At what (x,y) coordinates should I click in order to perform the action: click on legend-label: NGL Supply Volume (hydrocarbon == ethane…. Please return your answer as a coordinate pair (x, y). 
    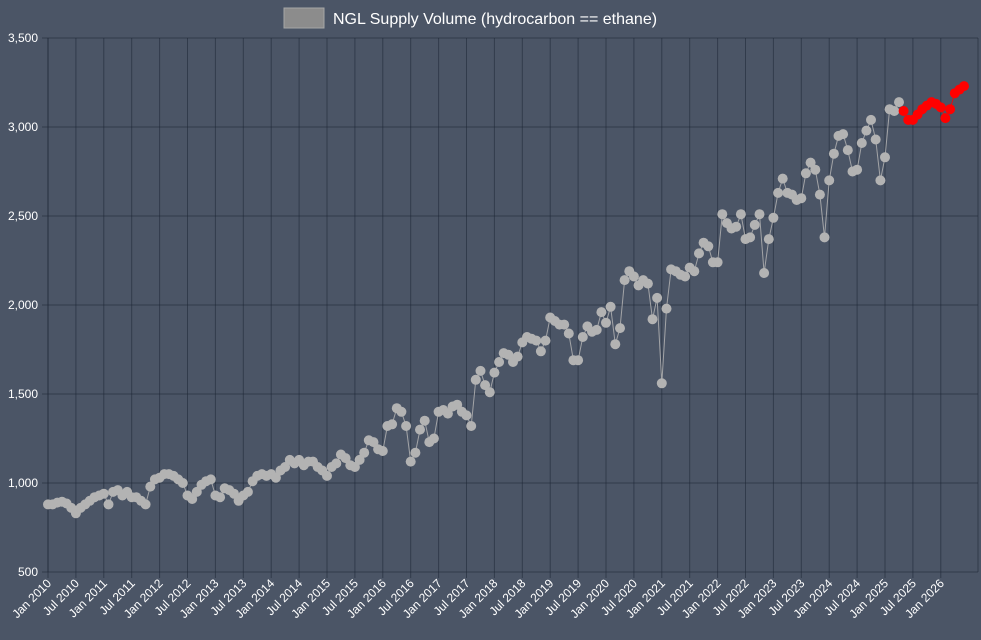
    Looking at the image, I should click on (495, 19).